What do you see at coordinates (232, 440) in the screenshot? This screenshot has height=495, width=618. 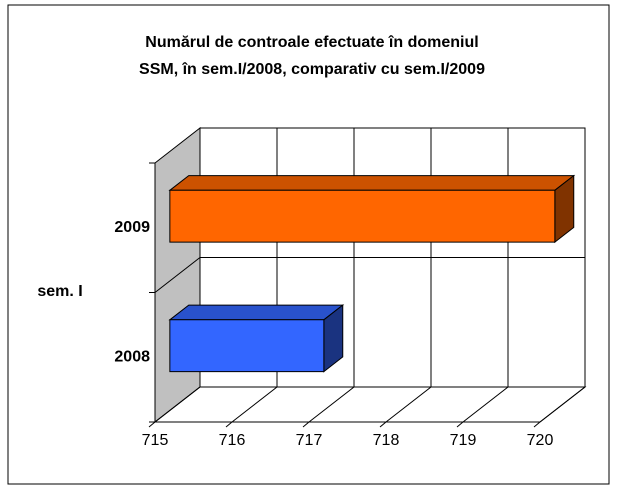 I see `x-tick-label: 716` at bounding box center [232, 440].